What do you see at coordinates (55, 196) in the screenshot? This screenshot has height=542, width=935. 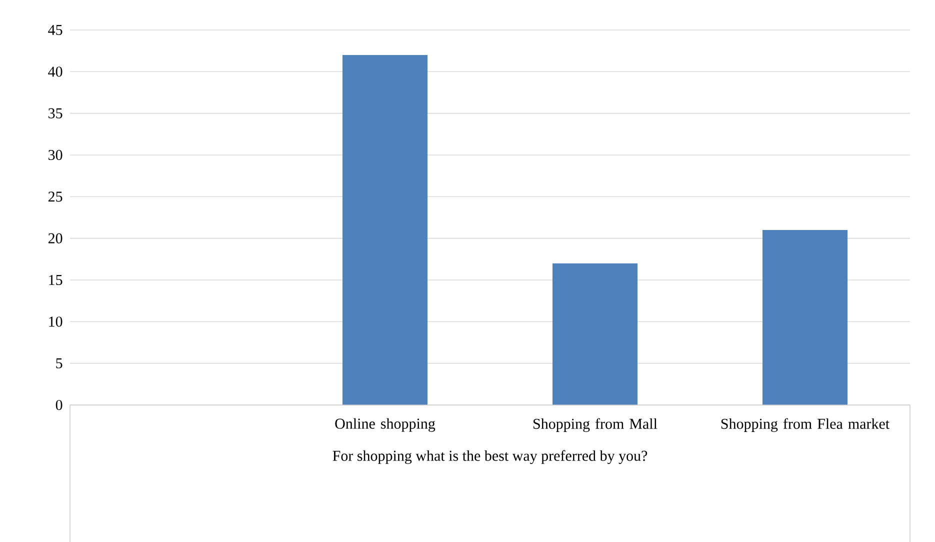 I see `y-tick-label: 25` at bounding box center [55, 196].